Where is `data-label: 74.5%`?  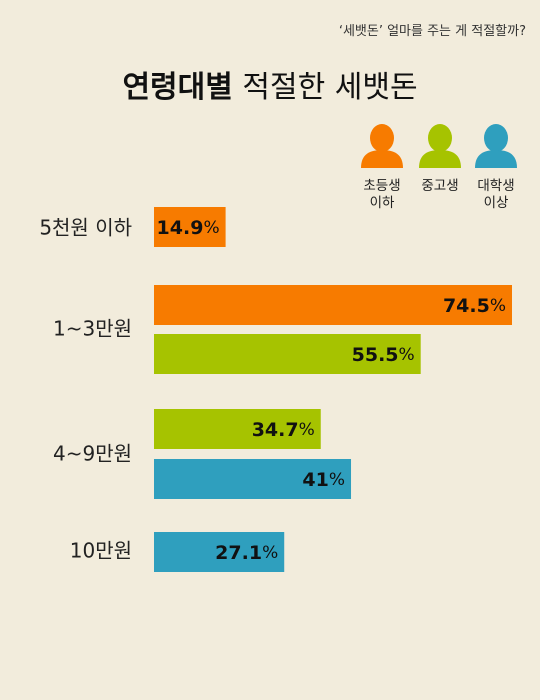
data-label: 74.5% is located at coordinates (474, 306).